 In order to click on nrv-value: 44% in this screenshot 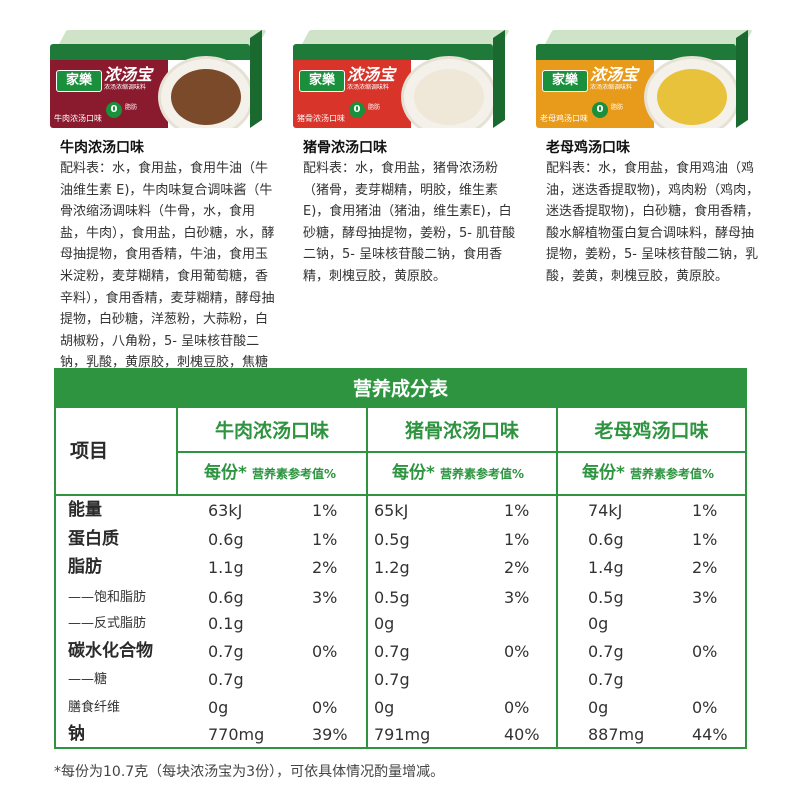, I will do `click(710, 734)`.